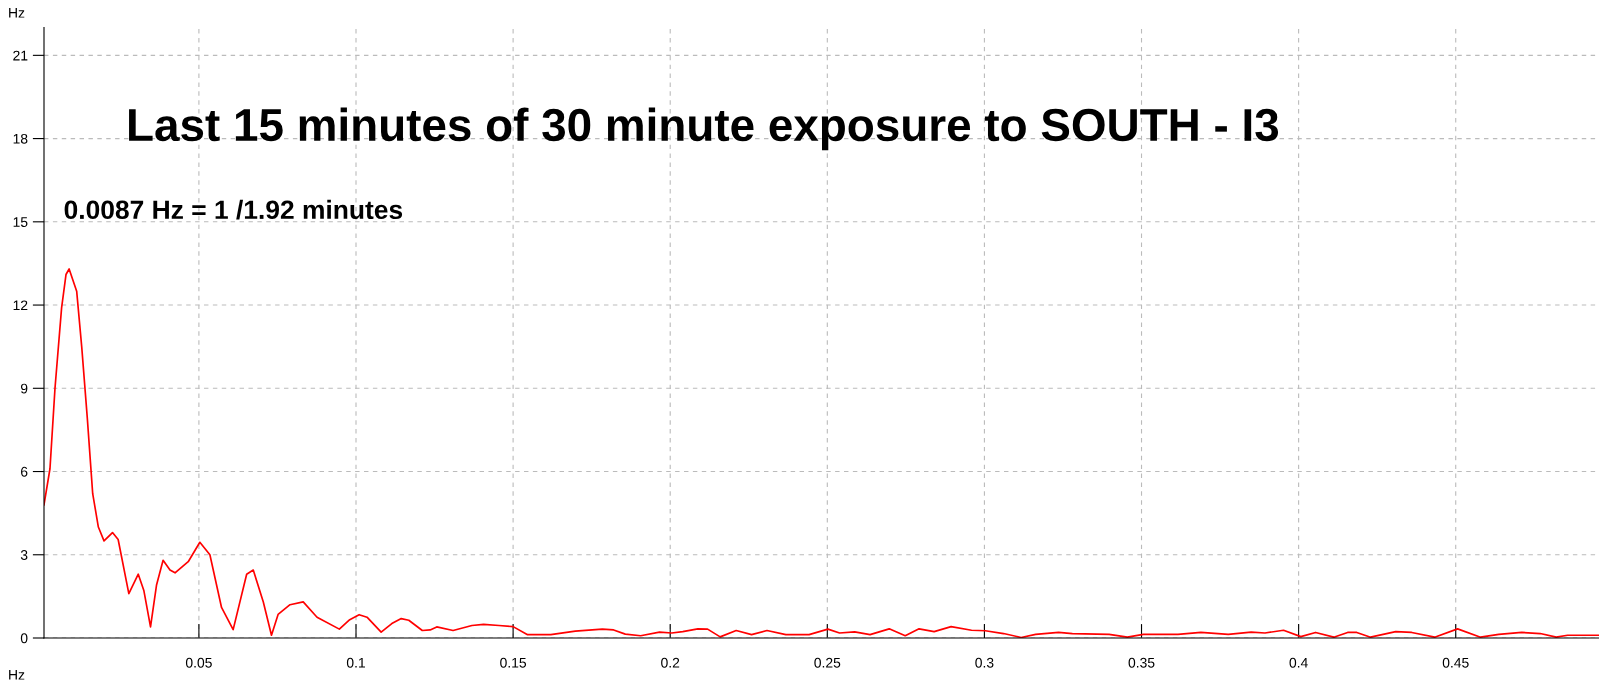 Image resolution: width=1599 pixels, height=698 pixels. Describe the element at coordinates (670, 662) in the screenshot. I see `x-tick-label: 0.2` at that location.